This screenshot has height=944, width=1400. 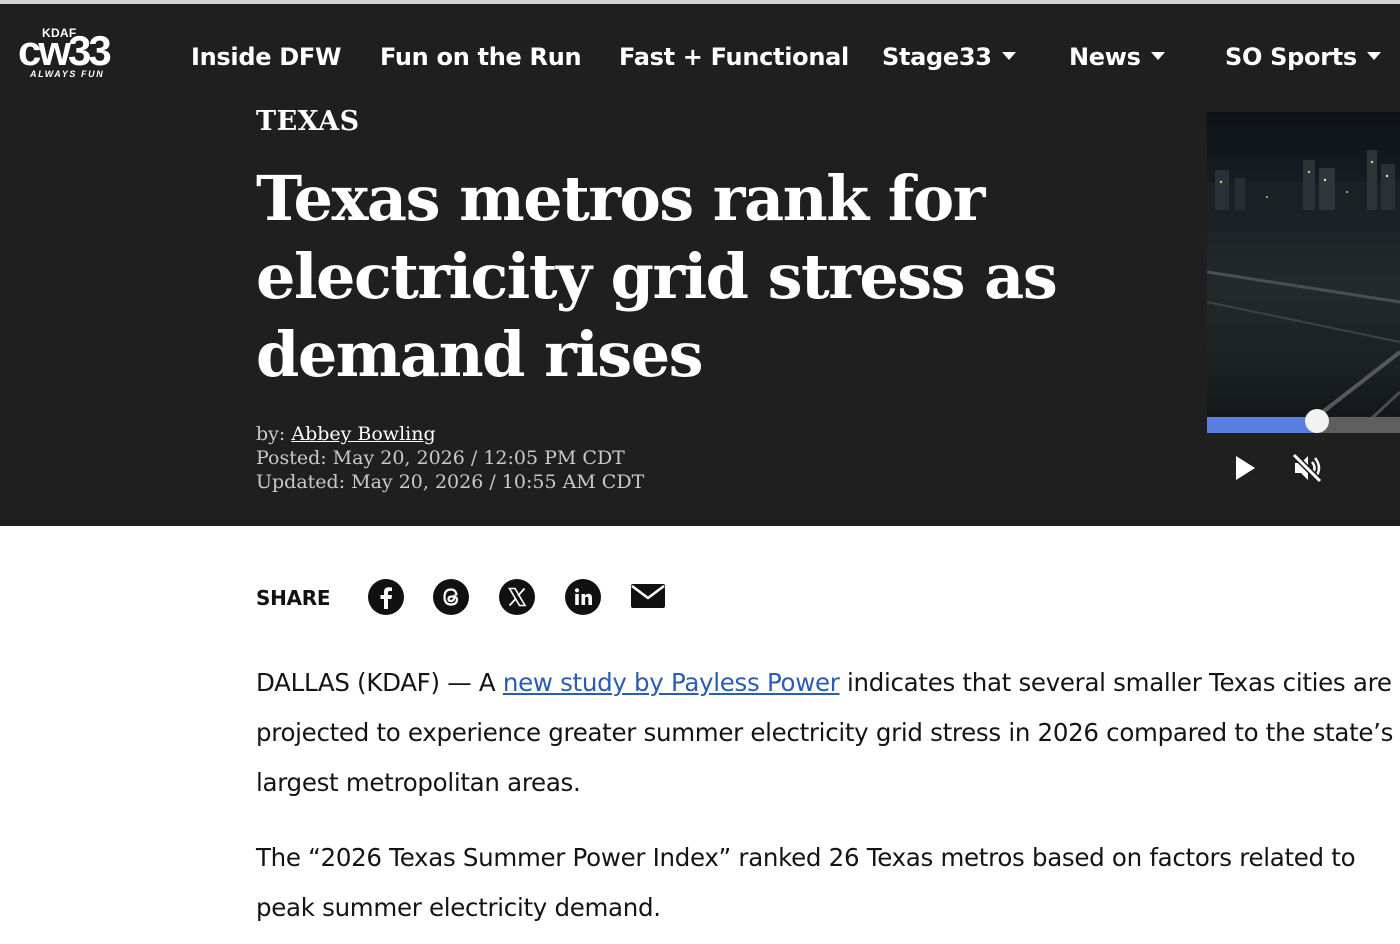 I want to click on nav-label: Fun on the Run, so click(x=481, y=57).